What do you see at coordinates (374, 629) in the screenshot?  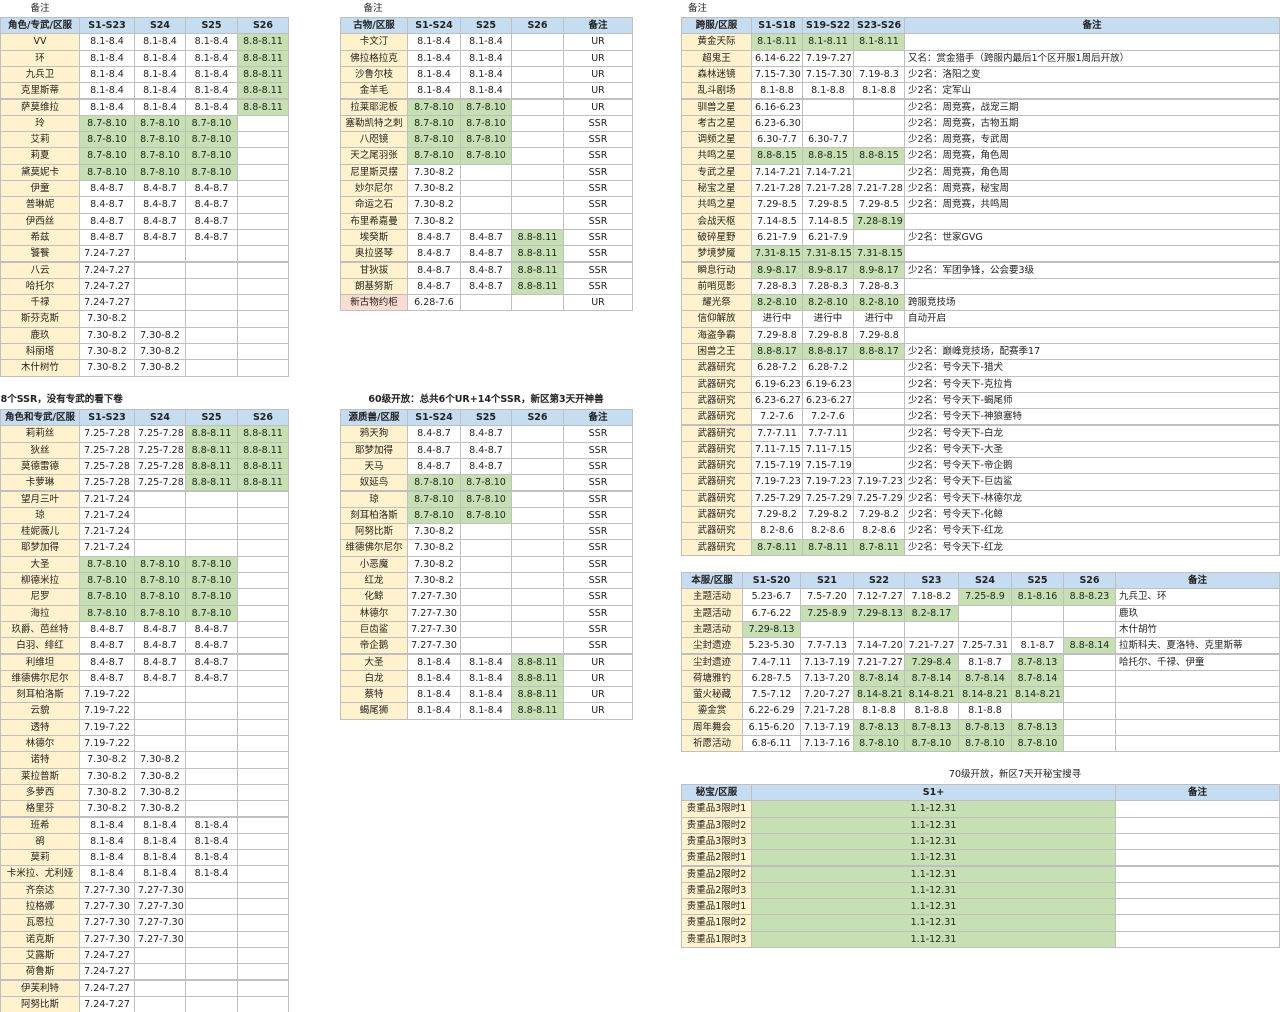 I see `row-label: 巨齿鲨` at bounding box center [374, 629].